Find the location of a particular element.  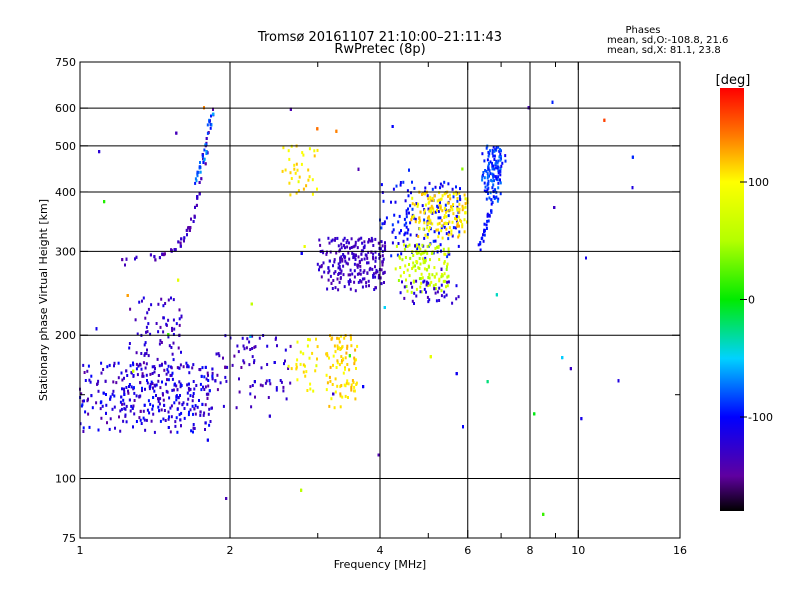

colorbar-tick-label: -100 is located at coordinates (760, 417).